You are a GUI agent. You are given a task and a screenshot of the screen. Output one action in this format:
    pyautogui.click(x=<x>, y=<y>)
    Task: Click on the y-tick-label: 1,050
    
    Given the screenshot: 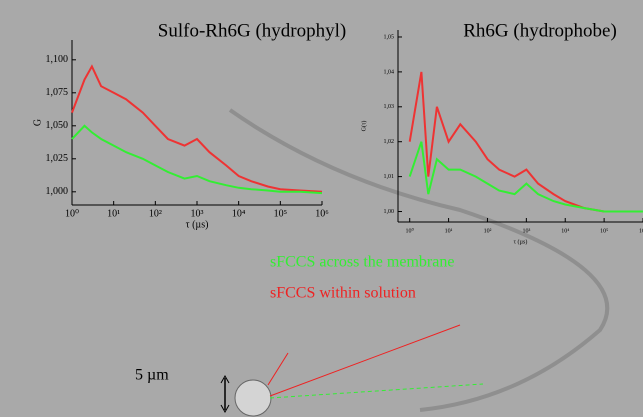 What is the action you would take?
    pyautogui.click(x=57, y=125)
    